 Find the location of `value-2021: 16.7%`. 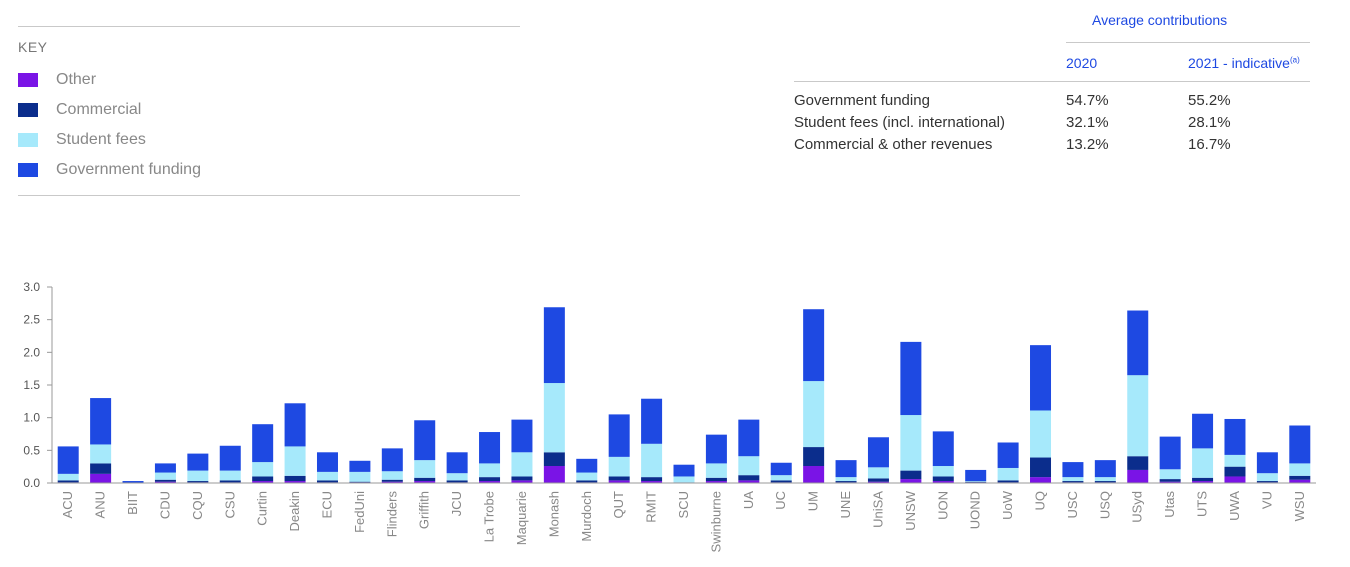

value-2021: 16.7% is located at coordinates (1209, 144).